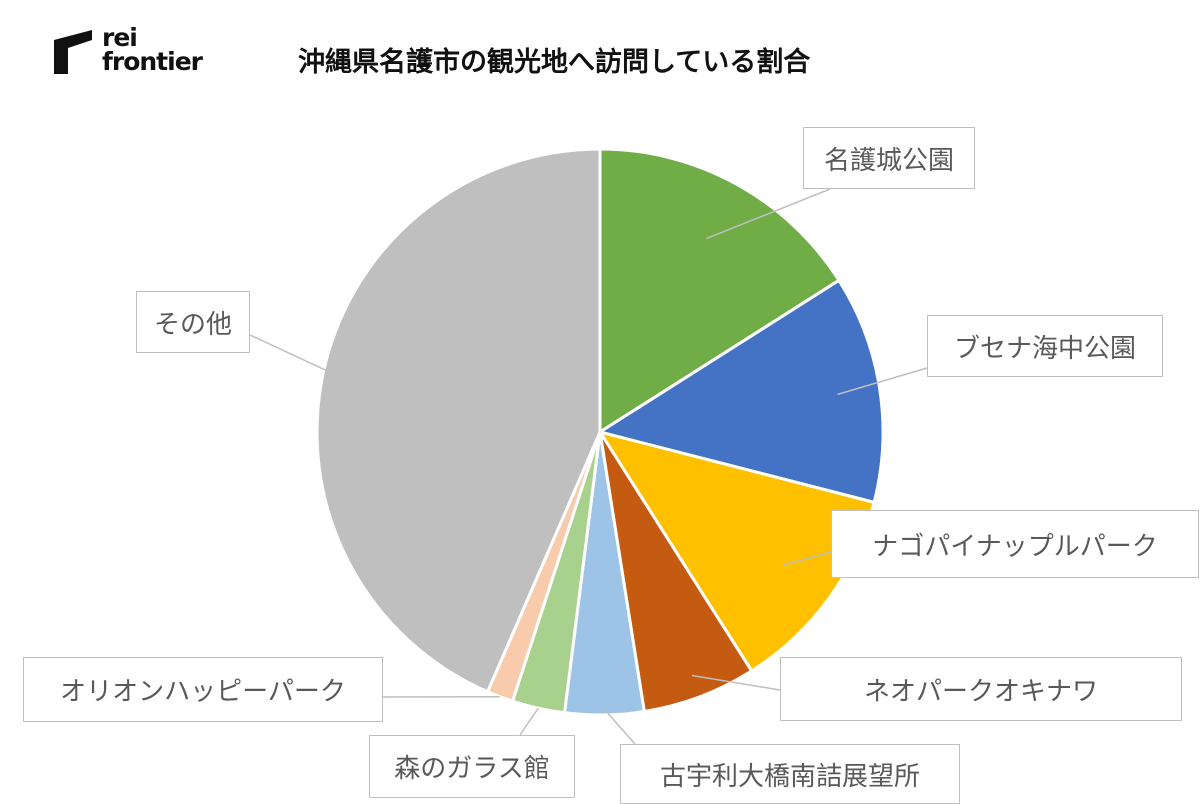 This screenshot has width=1200, height=804. I want to click on label-busena-marine-park: ブセナ海中公園, so click(1045, 346).